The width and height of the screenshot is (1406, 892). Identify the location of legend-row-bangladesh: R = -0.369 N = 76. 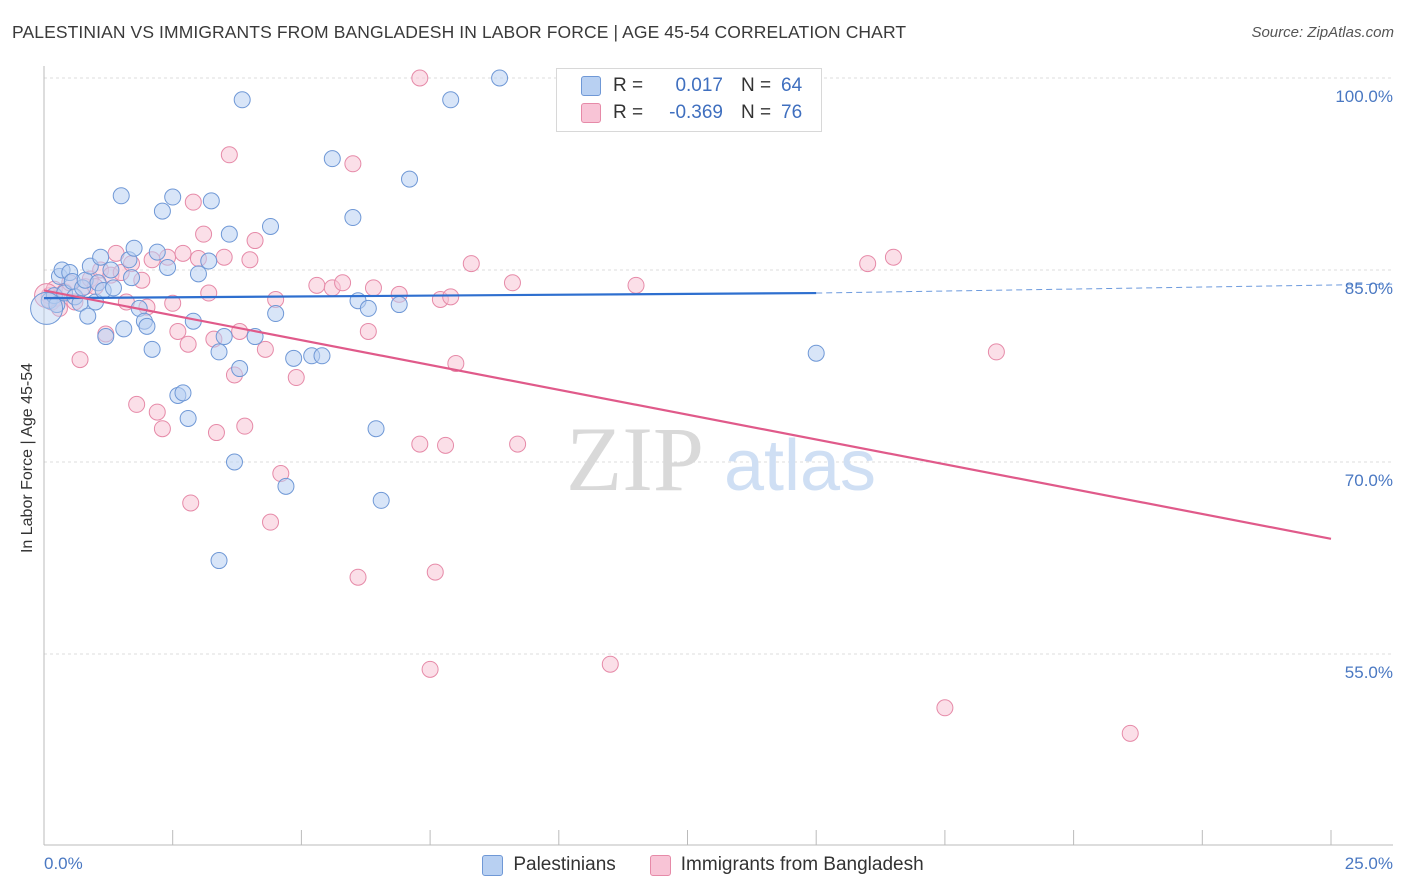
(701, 113).